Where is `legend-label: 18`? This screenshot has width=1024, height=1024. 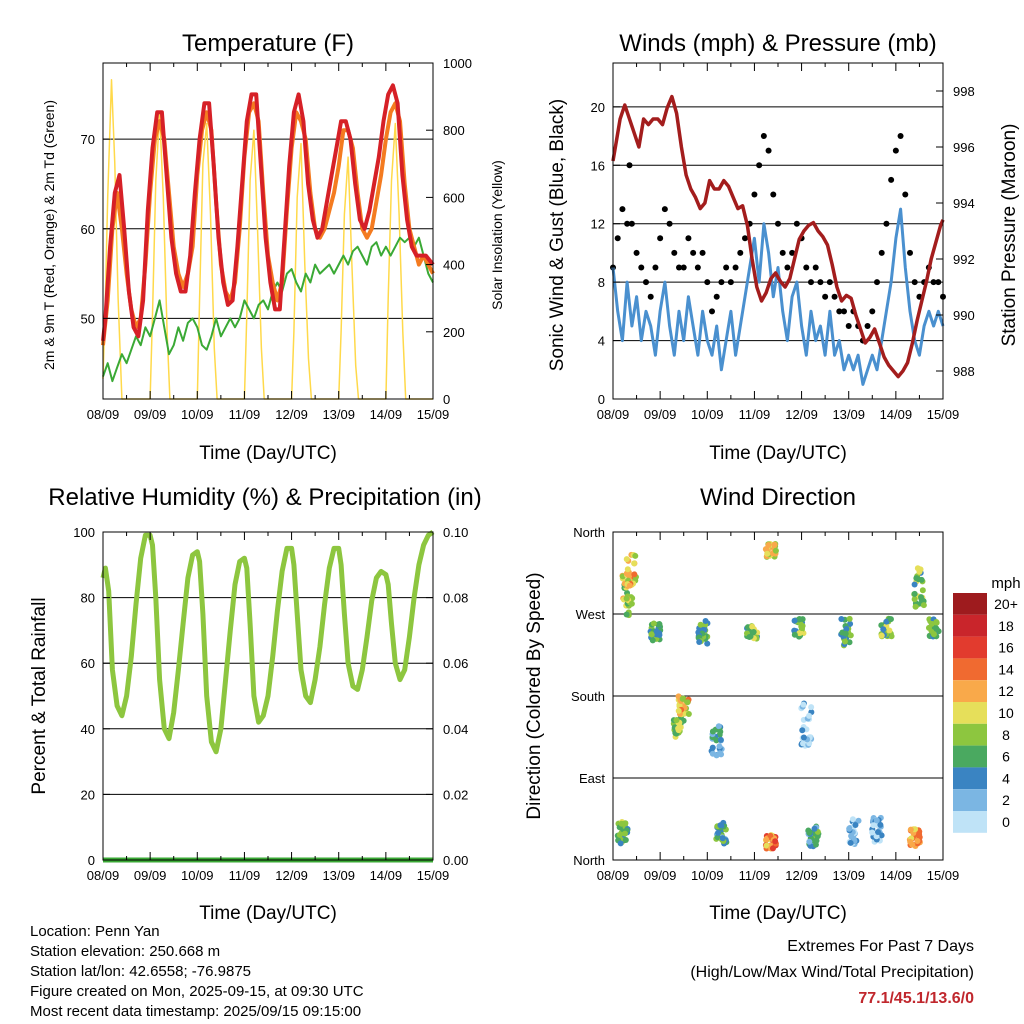 legend-label: 18 is located at coordinates (1006, 626).